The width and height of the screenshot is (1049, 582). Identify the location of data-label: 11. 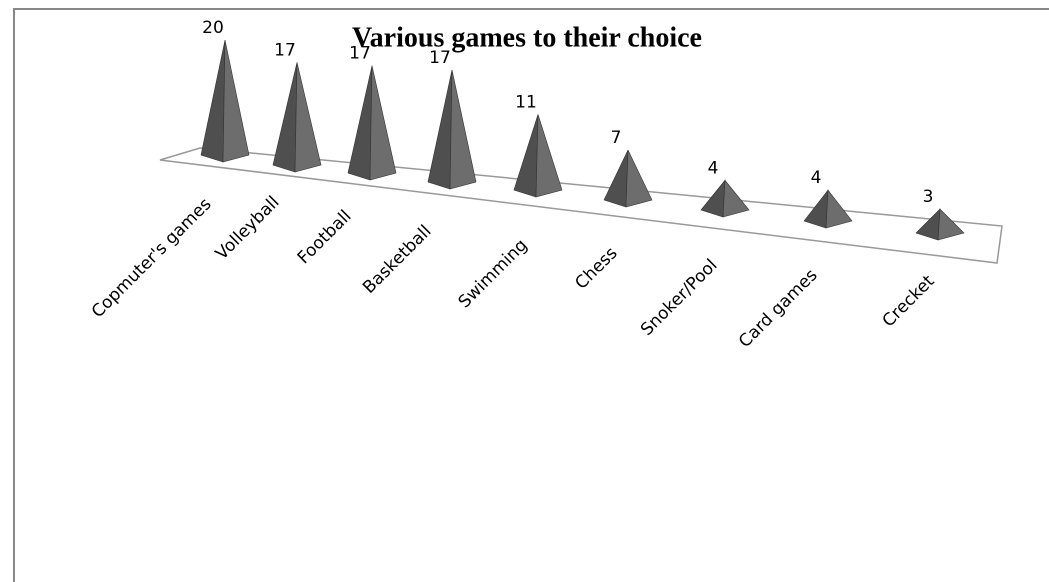
(526, 102).